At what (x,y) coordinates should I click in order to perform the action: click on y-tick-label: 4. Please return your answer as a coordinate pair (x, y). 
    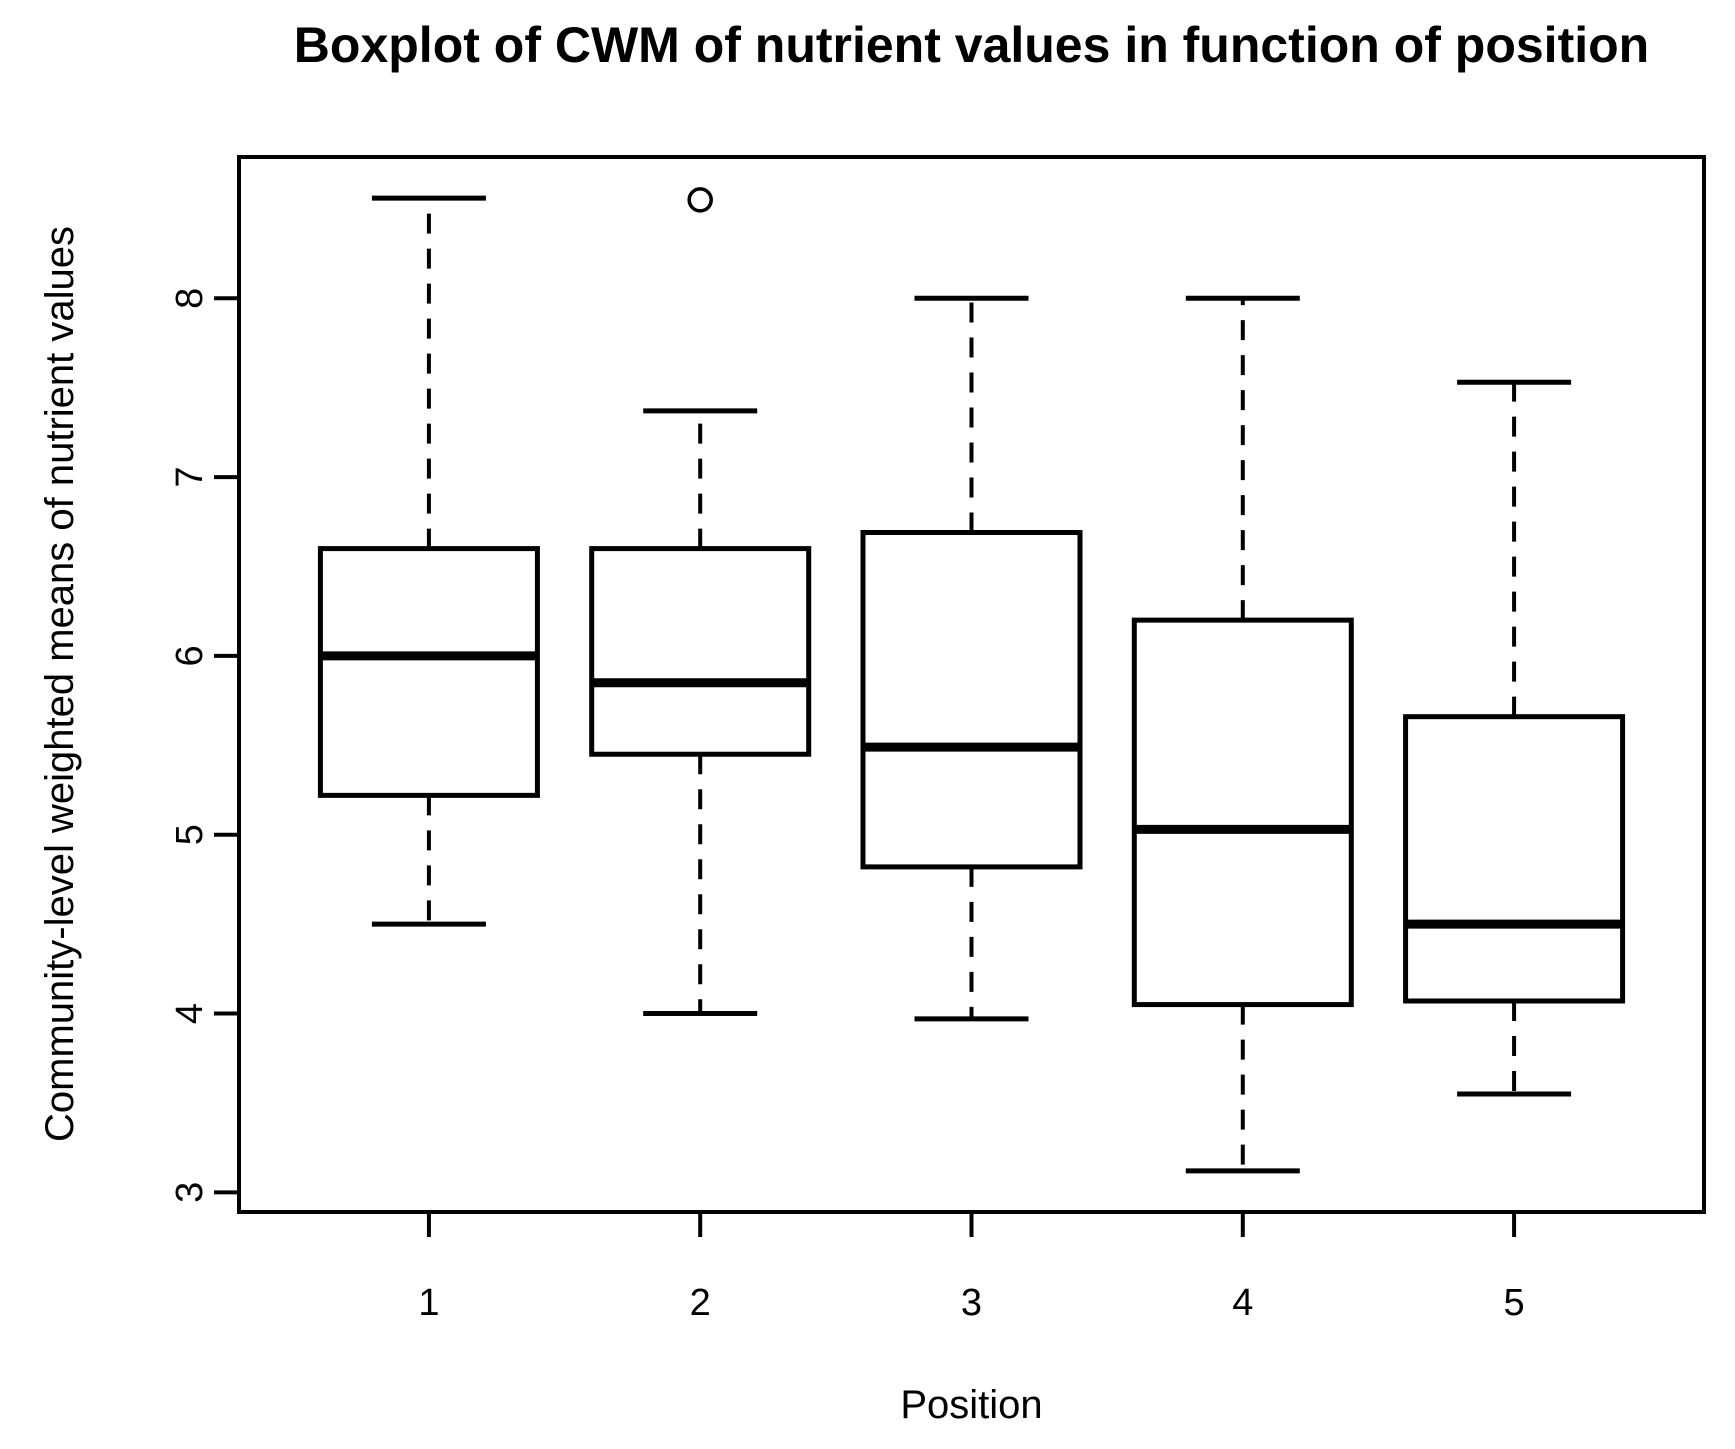
    Looking at the image, I should click on (190, 1013).